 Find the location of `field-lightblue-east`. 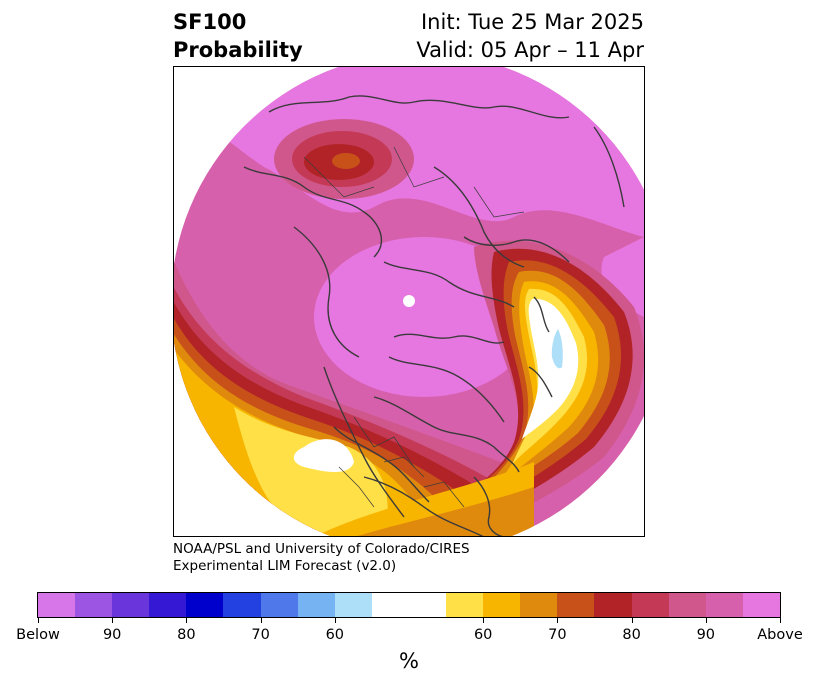

field-lightblue-east is located at coordinates (557, 349).